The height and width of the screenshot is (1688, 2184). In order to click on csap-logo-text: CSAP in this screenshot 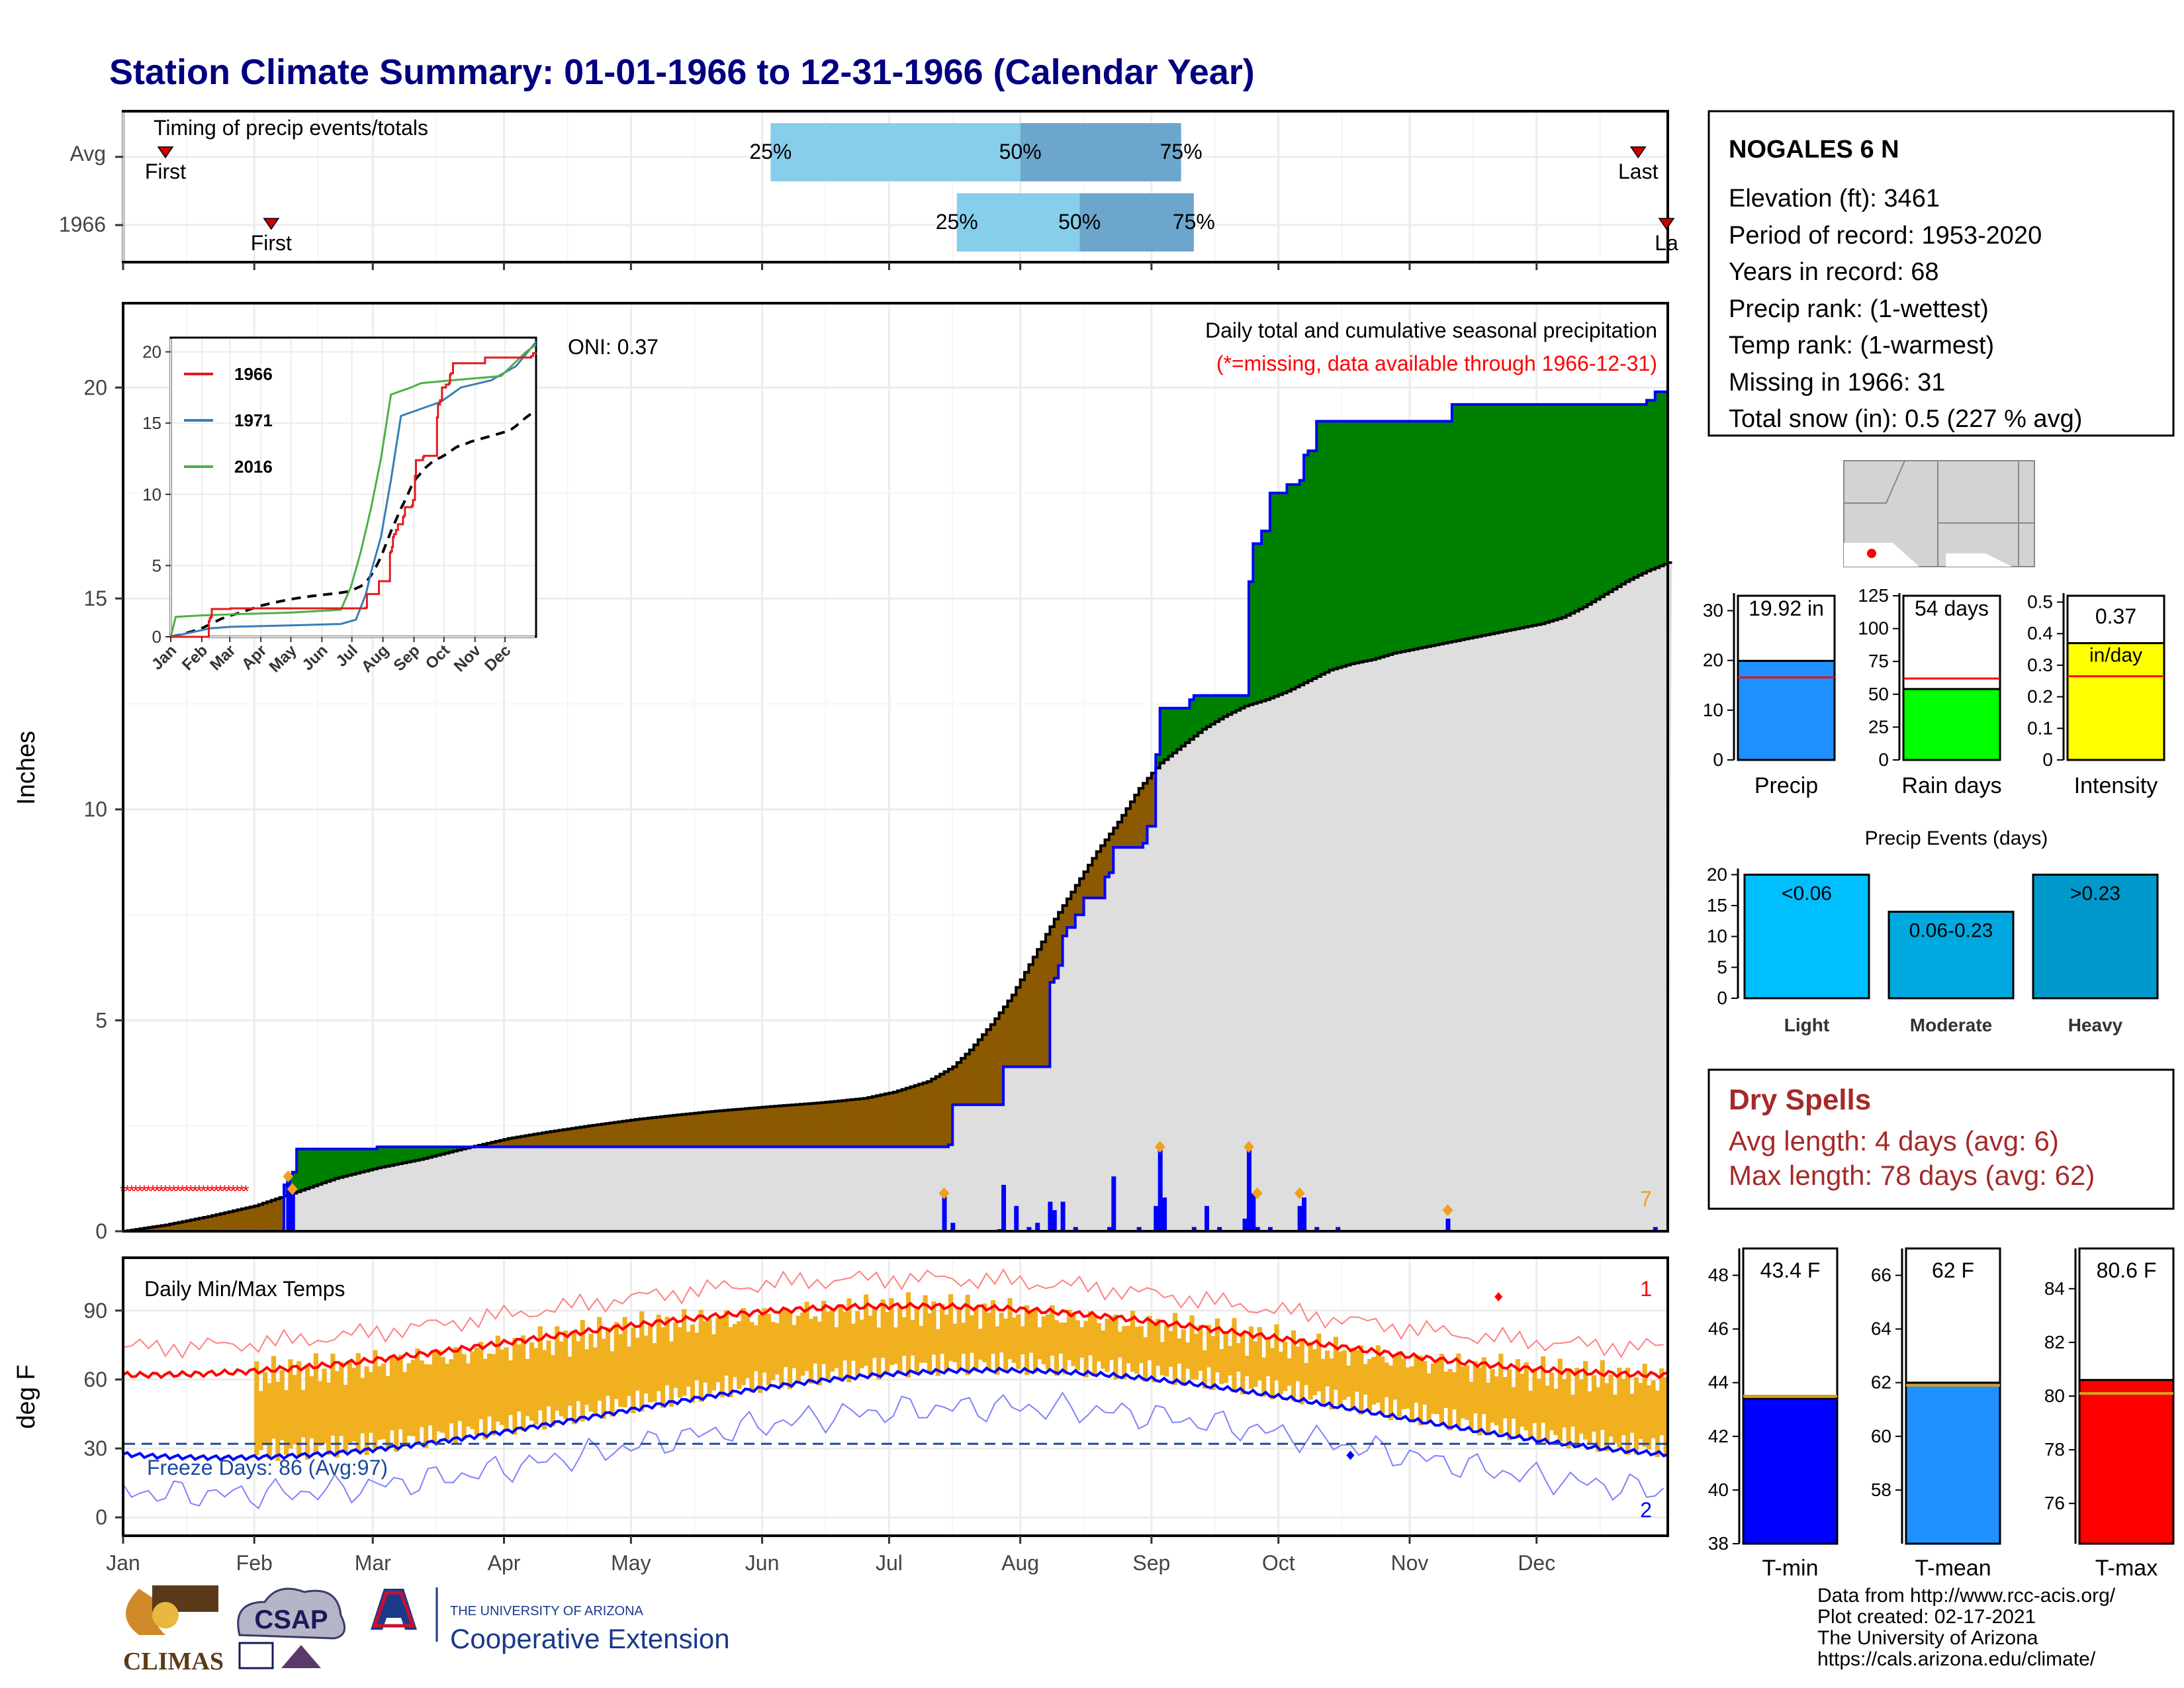, I will do `click(291, 1619)`.